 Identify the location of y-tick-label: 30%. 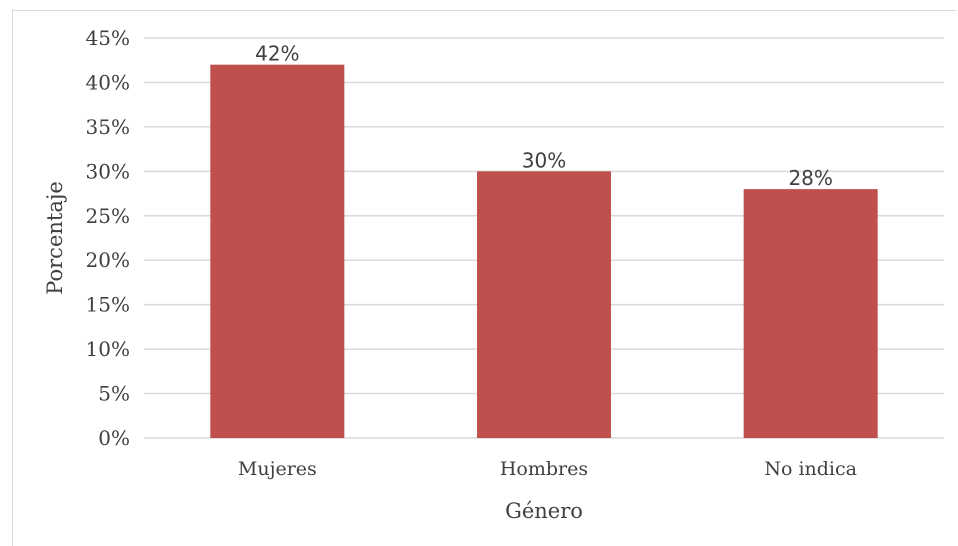
(108, 171).